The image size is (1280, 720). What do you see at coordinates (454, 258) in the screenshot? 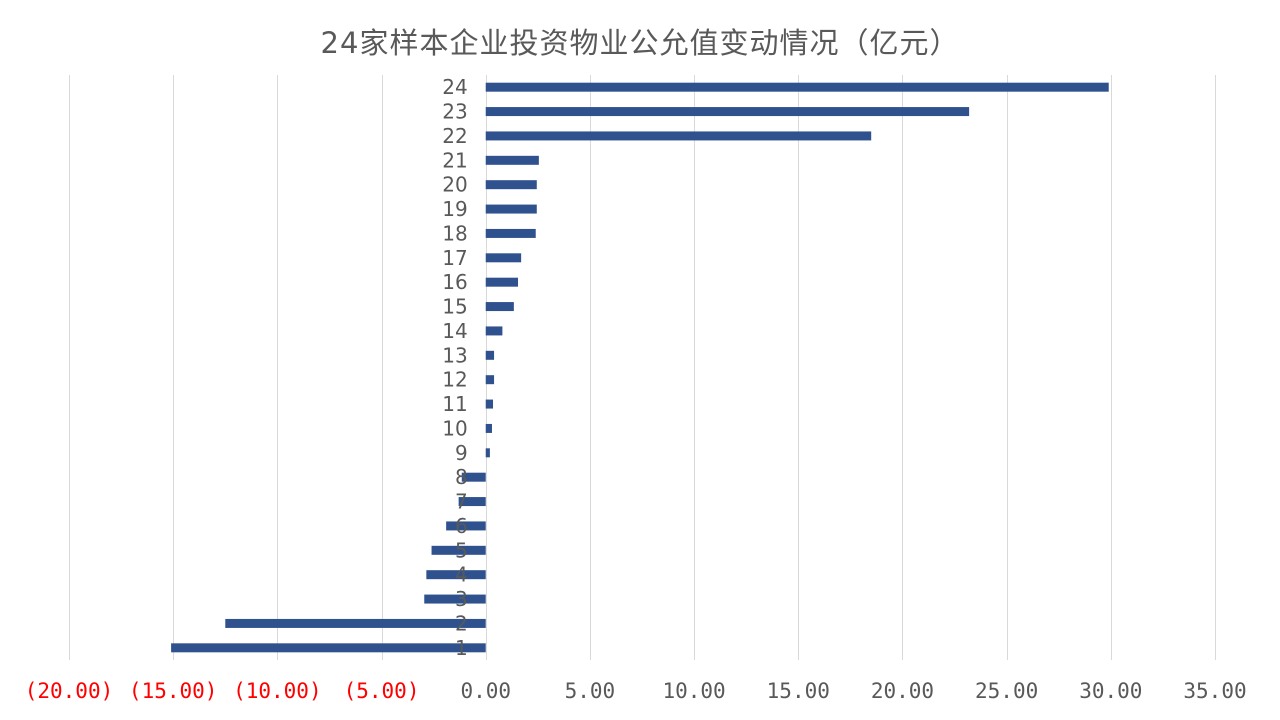
I see `category-label: 17` at bounding box center [454, 258].